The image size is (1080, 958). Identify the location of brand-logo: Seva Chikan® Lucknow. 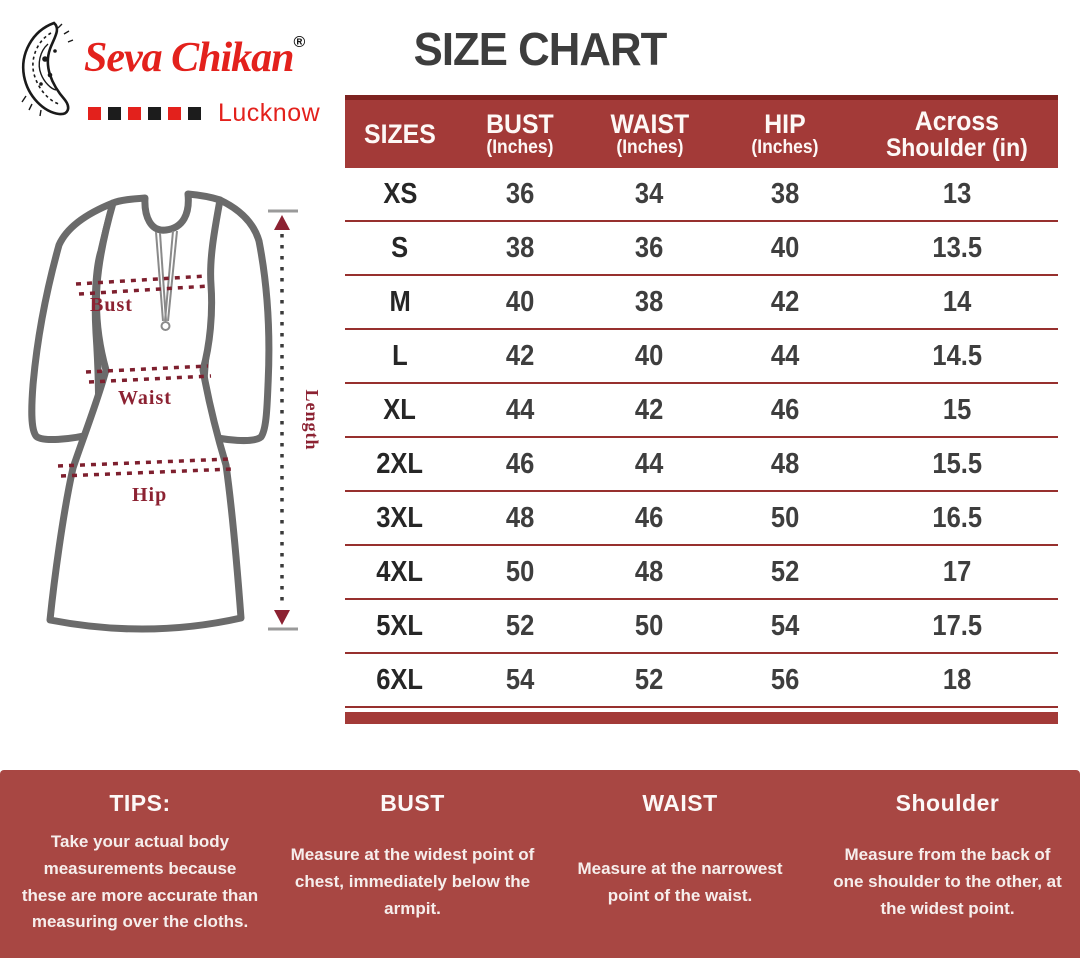
(172, 70).